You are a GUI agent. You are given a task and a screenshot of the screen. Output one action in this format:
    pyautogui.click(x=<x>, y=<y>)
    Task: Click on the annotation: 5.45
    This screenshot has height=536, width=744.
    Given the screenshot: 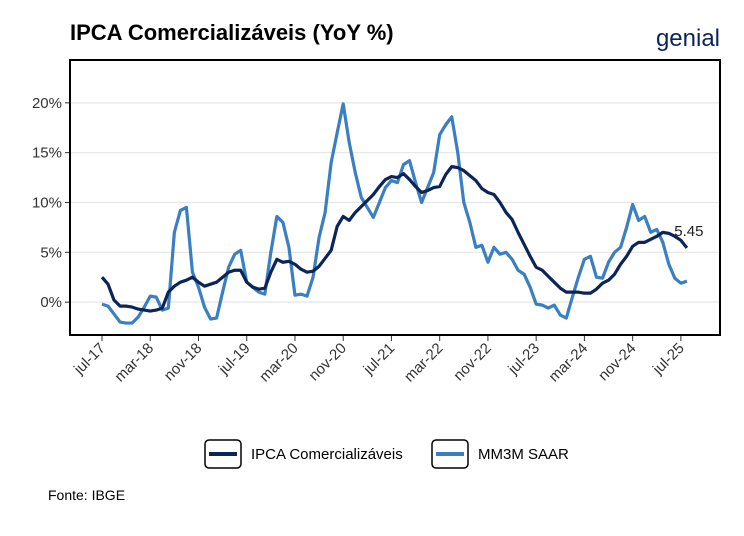 What is the action you would take?
    pyautogui.click(x=688, y=231)
    